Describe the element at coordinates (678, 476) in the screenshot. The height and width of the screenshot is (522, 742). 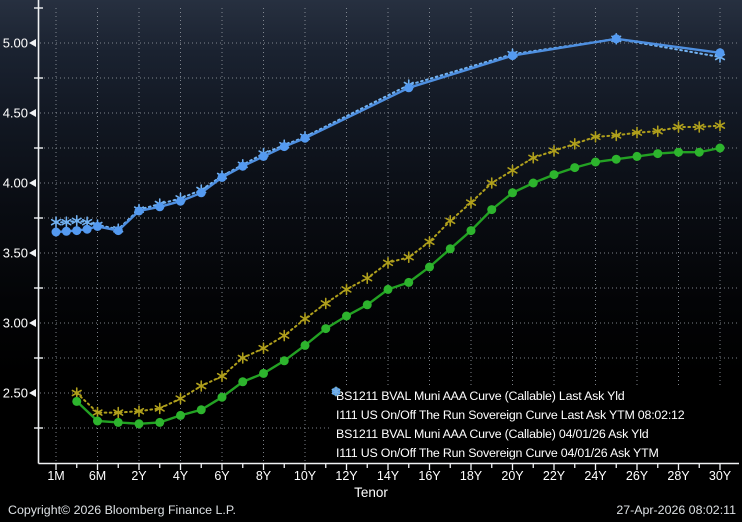
I see `x-tick-label: 28Y` at that location.